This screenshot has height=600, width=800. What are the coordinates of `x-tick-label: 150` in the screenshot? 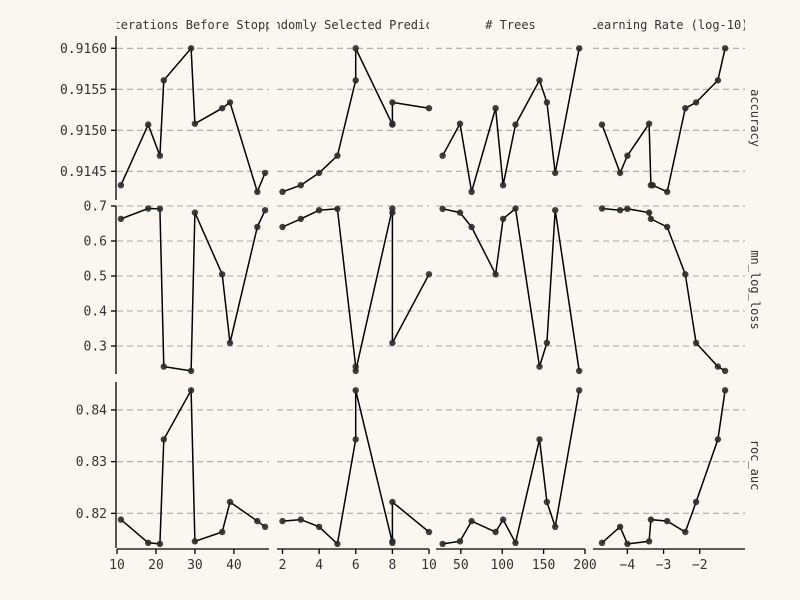 It's located at (543, 565).